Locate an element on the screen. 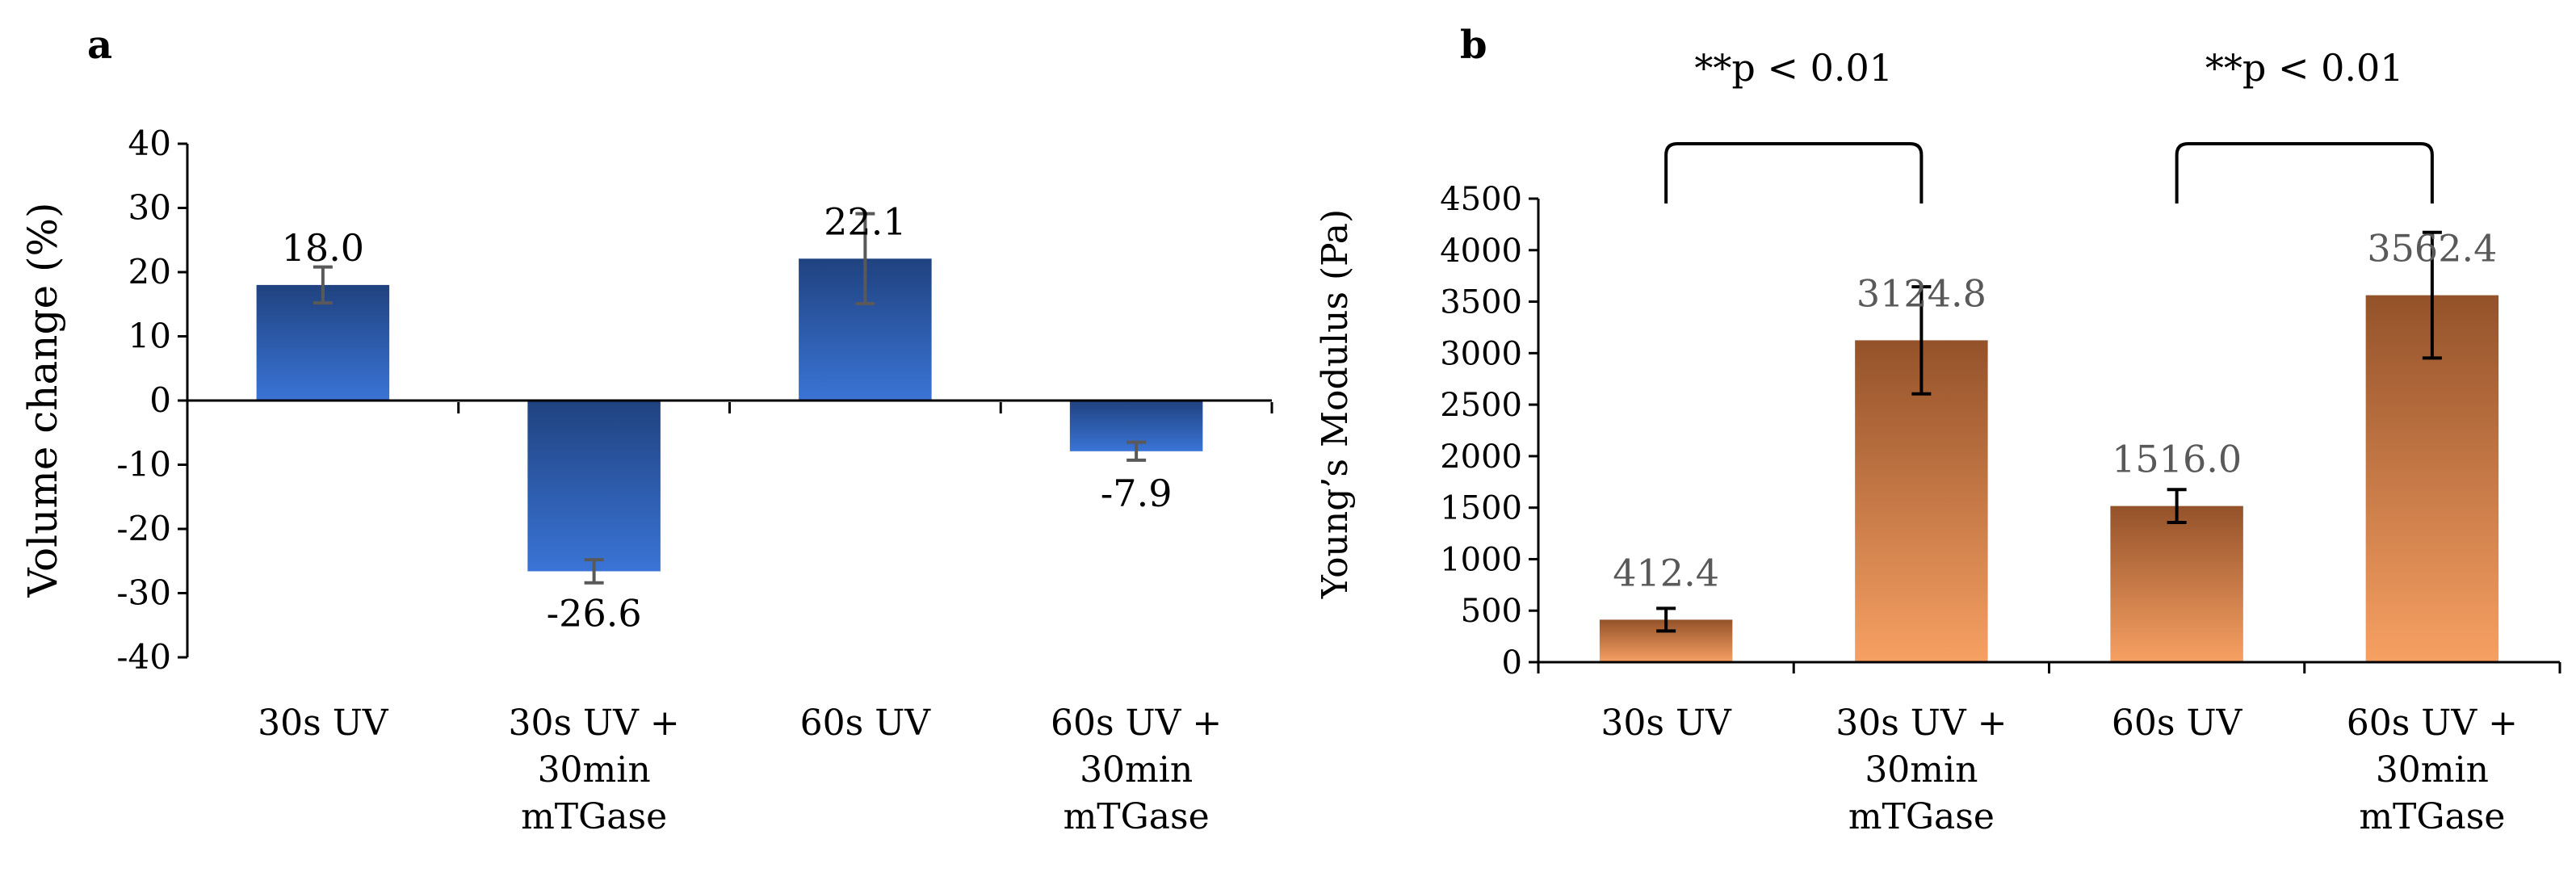 This screenshot has height=881, width=2576. y-ticks: 4500 4000 3500 3000 2500 2000 1500 1000 500 0 is located at coordinates (1489, 432).